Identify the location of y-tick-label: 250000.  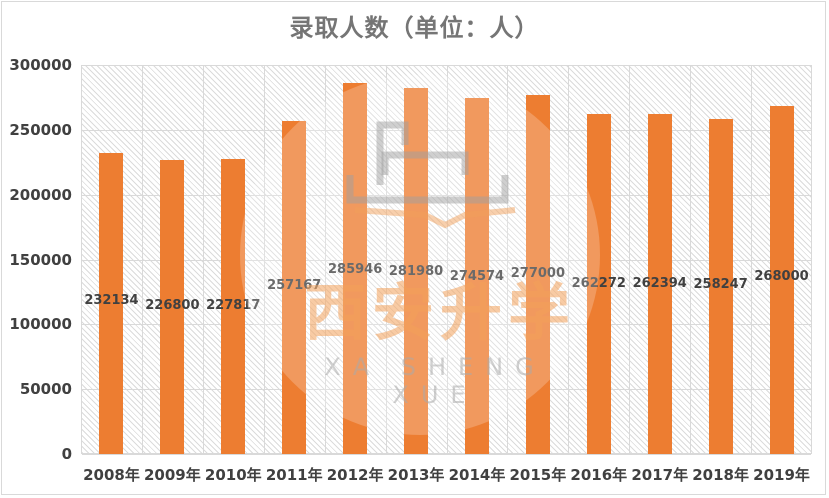
(40, 129).